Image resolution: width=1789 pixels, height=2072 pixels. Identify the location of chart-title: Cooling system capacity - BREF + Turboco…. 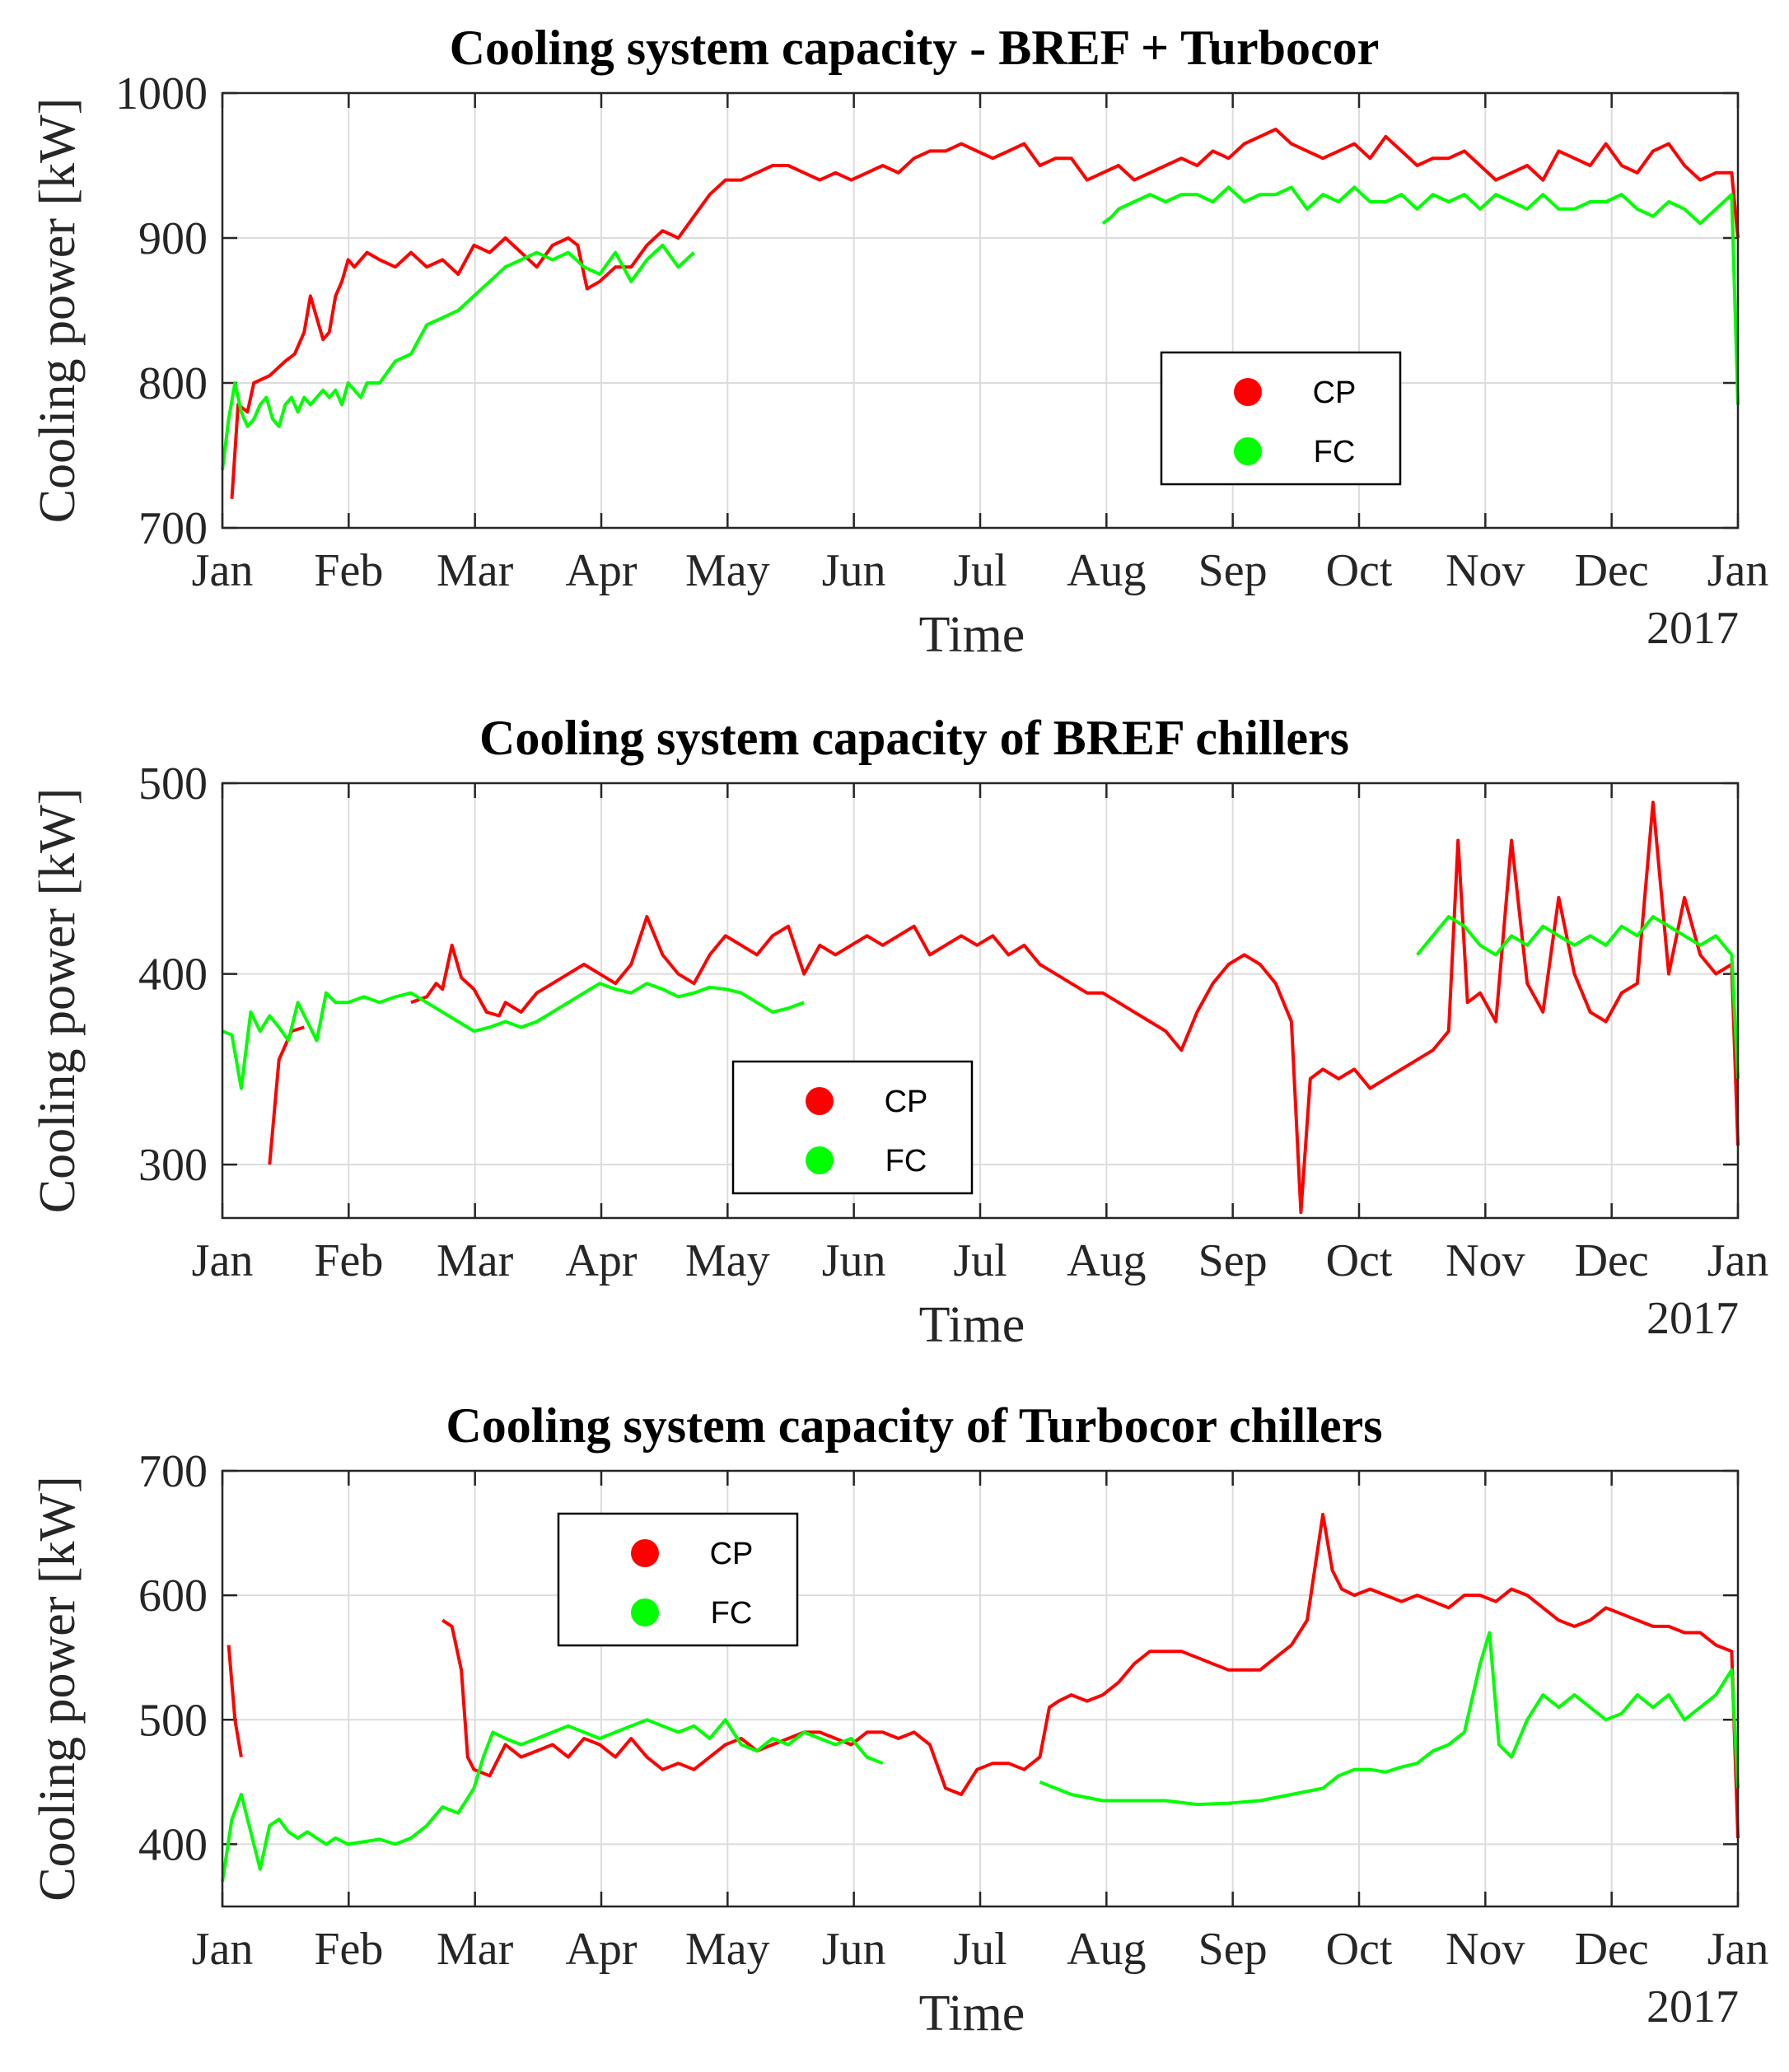
(915, 48).